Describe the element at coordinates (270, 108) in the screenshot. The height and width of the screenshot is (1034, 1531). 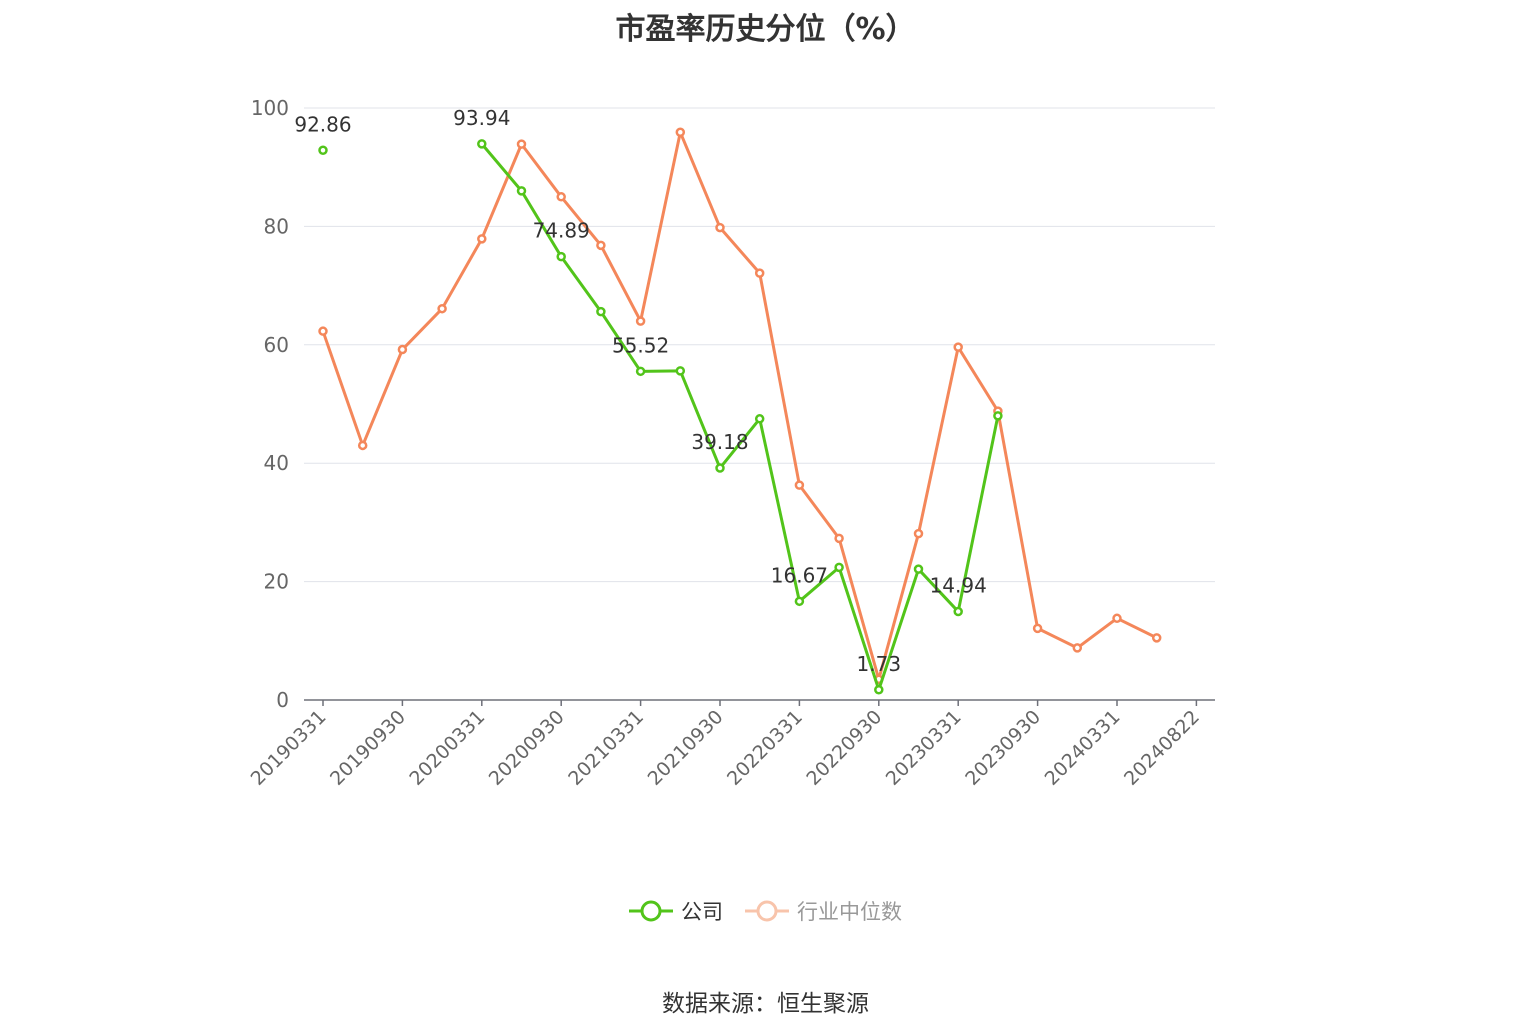
I see `y-tick-label: 100` at that location.